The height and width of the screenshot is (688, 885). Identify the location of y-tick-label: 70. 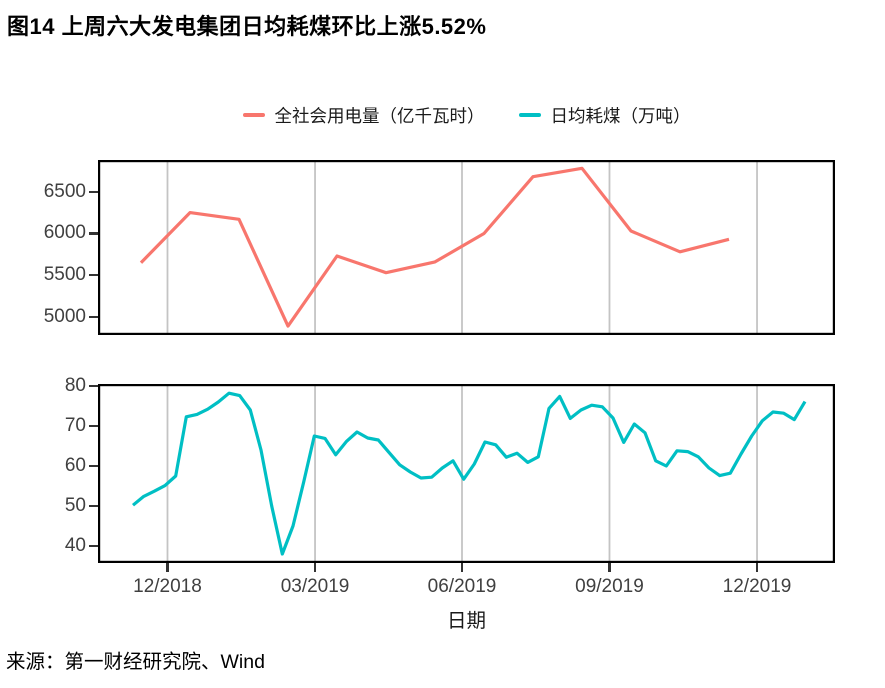
(75, 425).